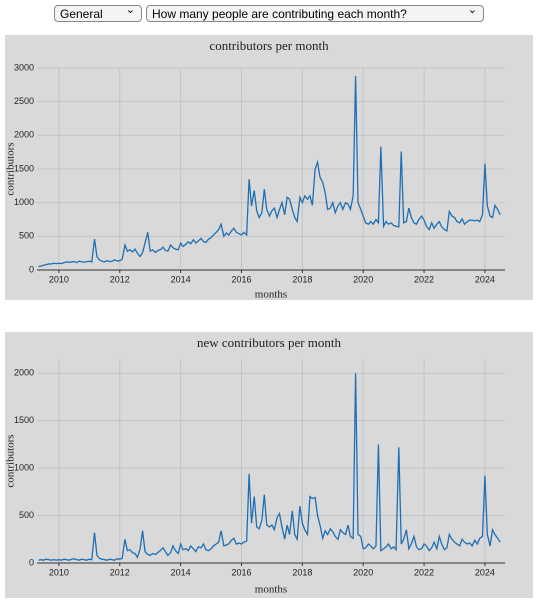  What do you see at coordinates (269, 45) in the screenshot?
I see `chart-title: contributors per month` at bounding box center [269, 45].